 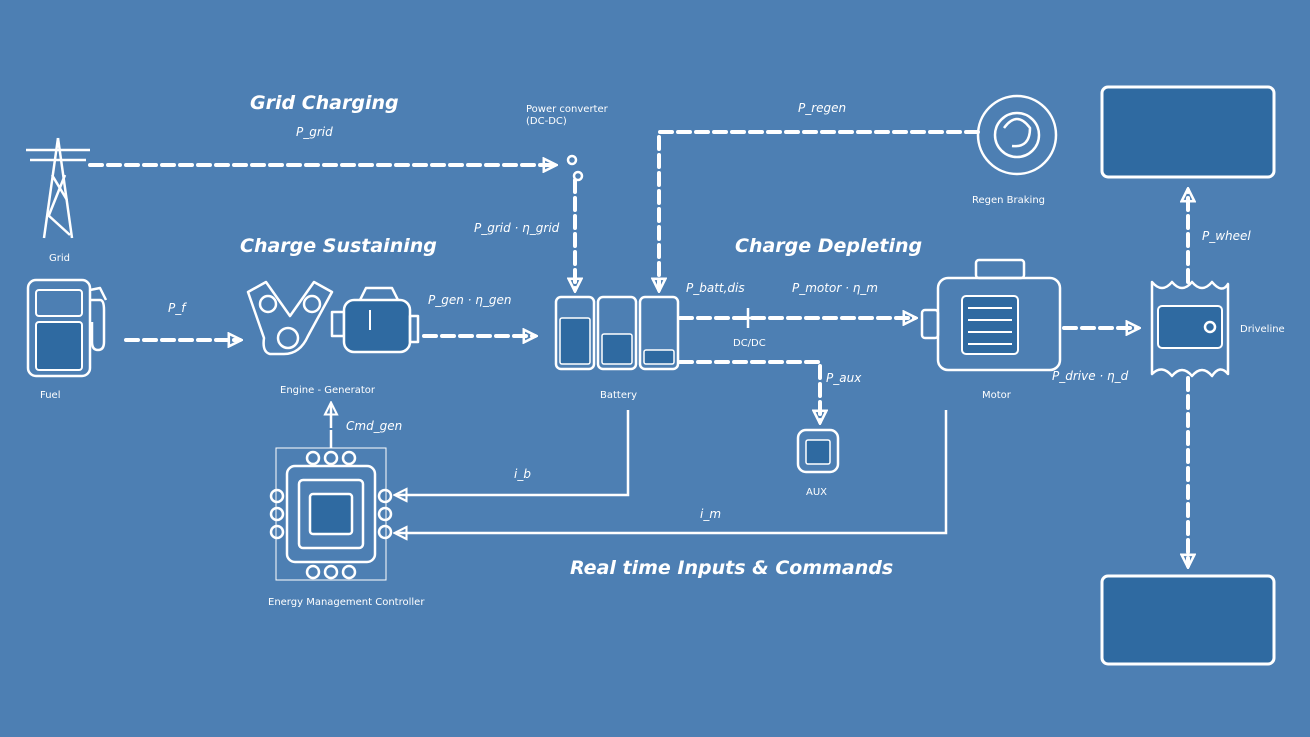 I want to click on symbol-p-wheel: P_wheel, so click(x=1226, y=236).